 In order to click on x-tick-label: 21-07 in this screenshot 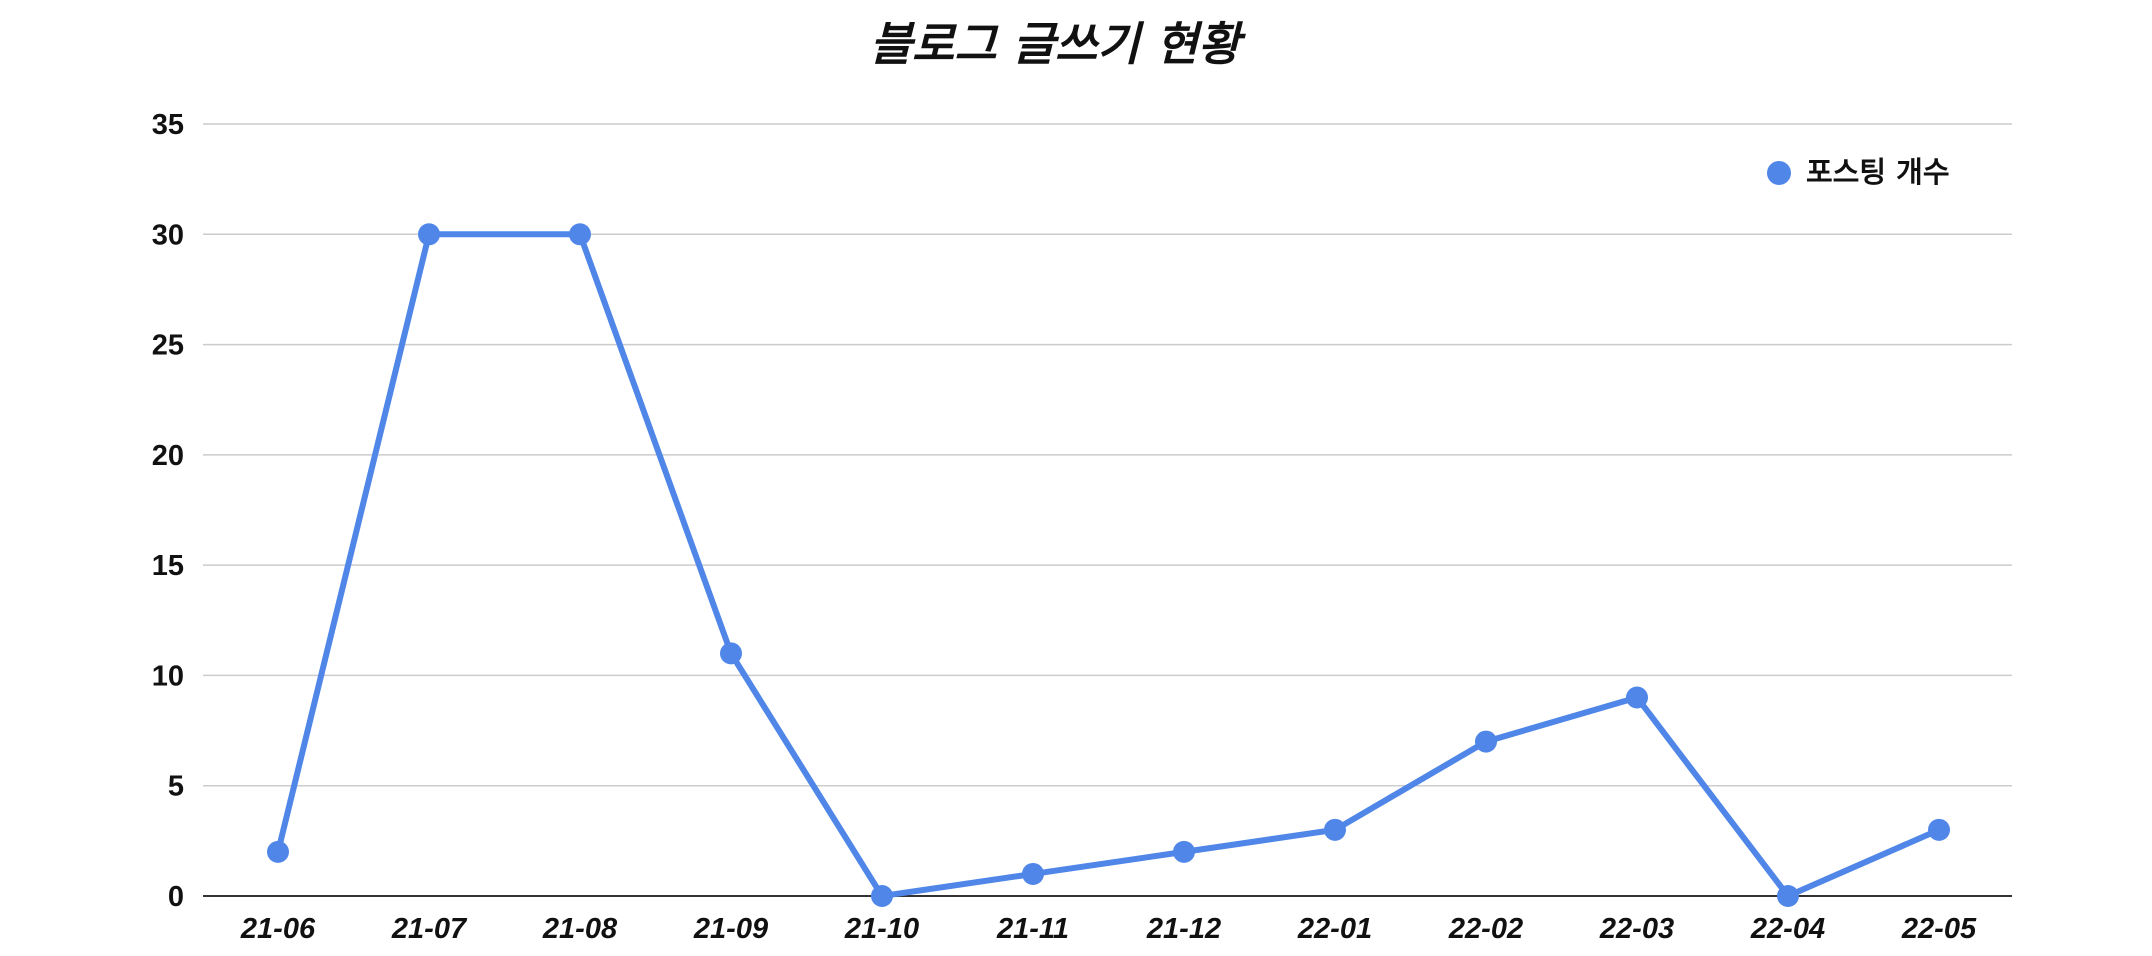, I will do `click(429, 929)`.